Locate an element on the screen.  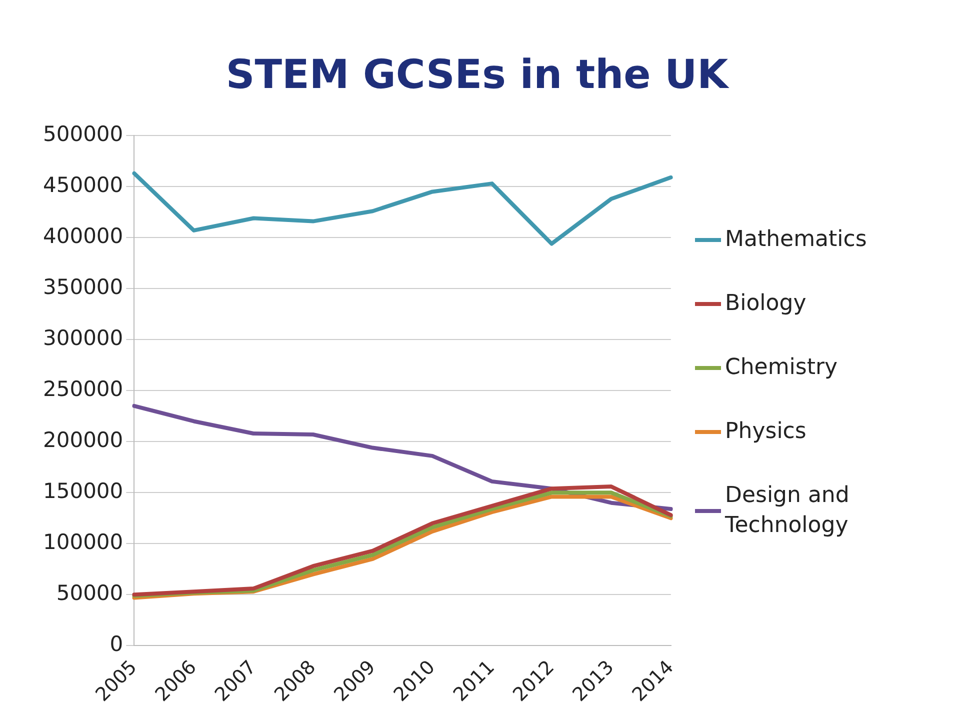
y-tick-label: 450000 is located at coordinates (83, 185).